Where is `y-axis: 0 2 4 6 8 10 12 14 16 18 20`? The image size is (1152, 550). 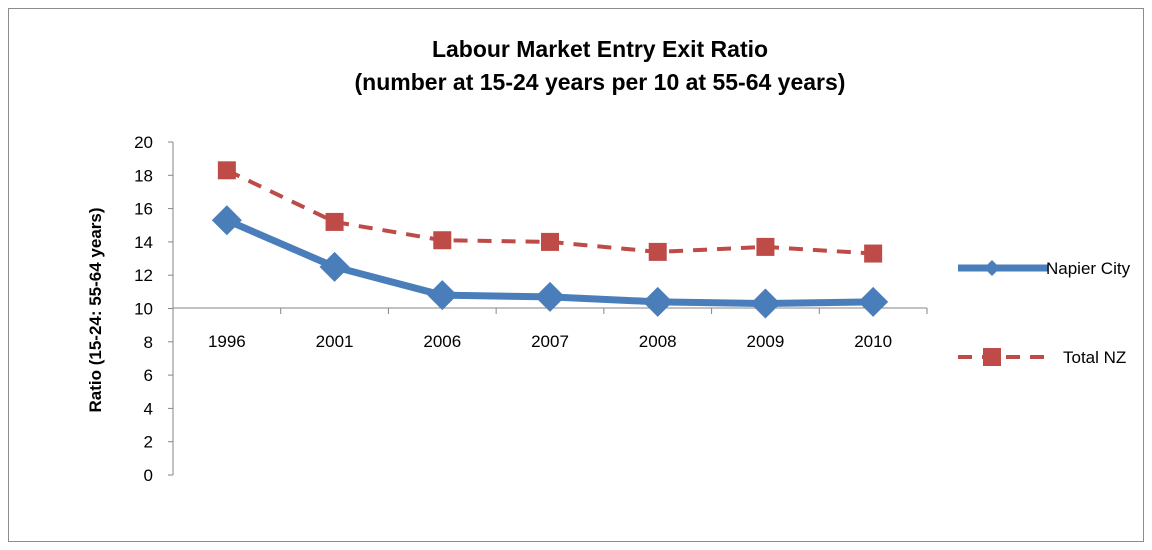
y-axis: 0 2 4 6 8 10 12 14 16 18 20 is located at coordinates (154, 309).